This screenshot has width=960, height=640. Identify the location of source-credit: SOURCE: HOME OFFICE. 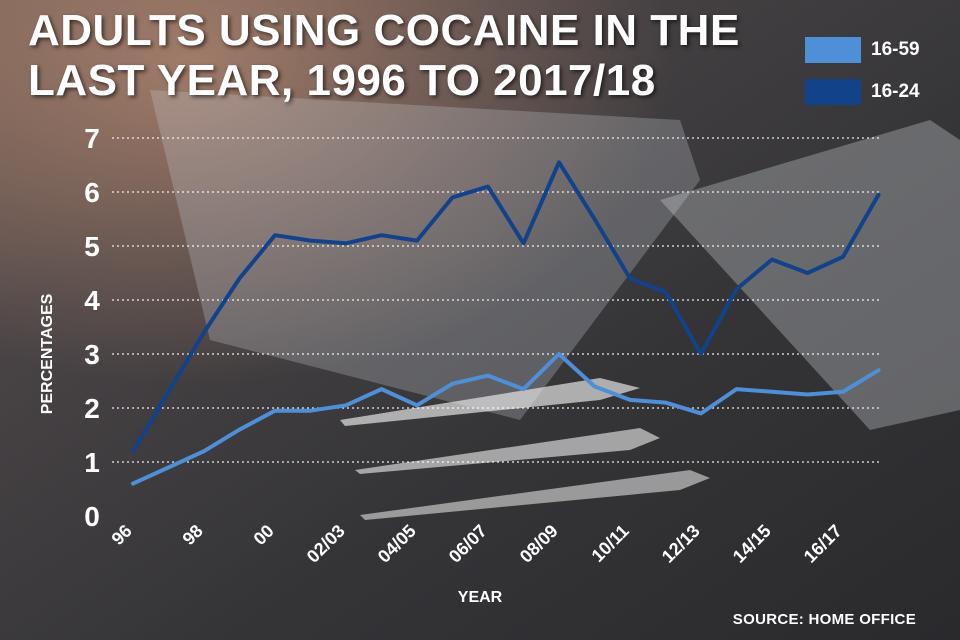
(824, 619).